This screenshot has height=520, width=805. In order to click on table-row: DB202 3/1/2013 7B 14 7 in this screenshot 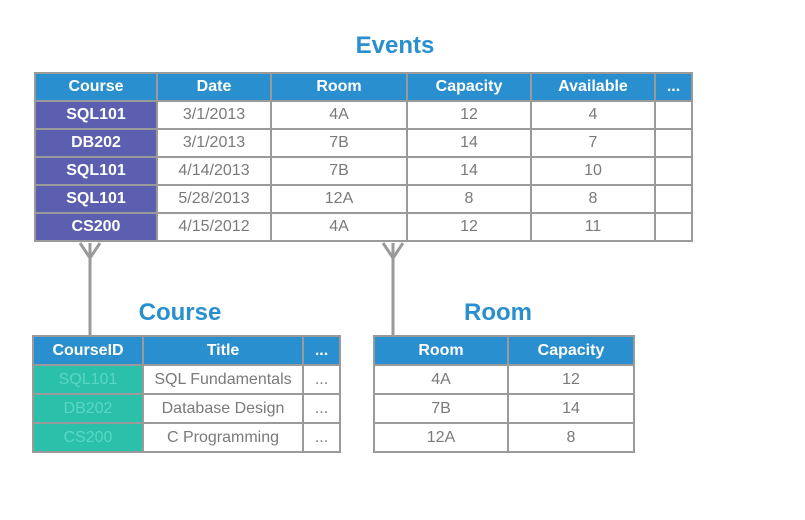, I will do `click(363, 143)`.